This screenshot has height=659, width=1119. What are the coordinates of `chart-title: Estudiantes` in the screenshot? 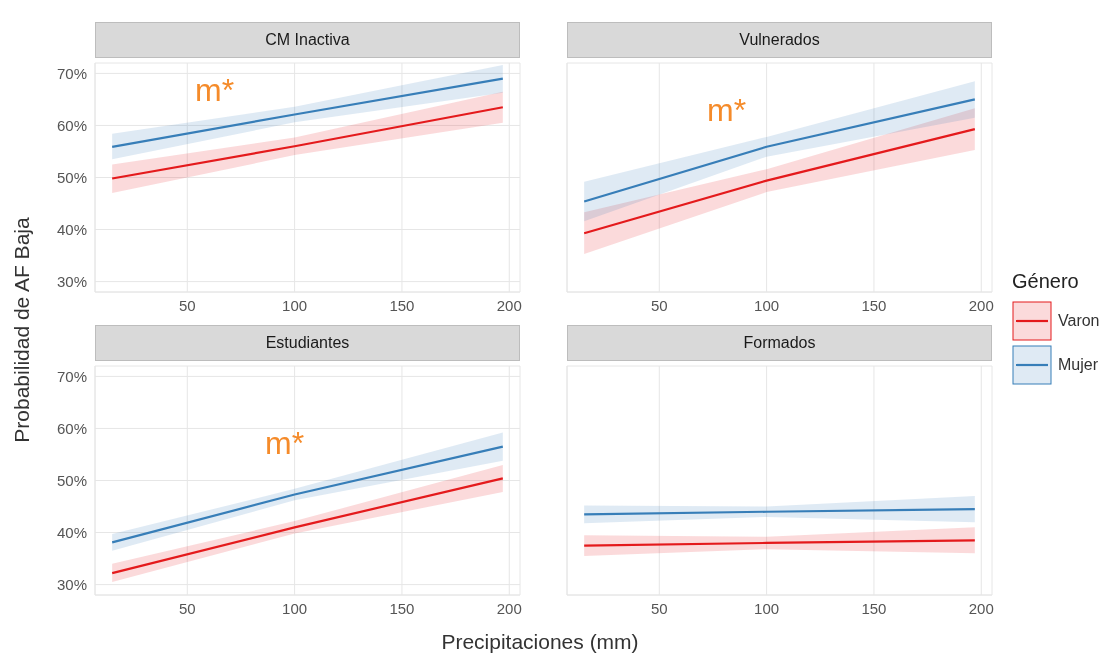 It's located at (307, 343).